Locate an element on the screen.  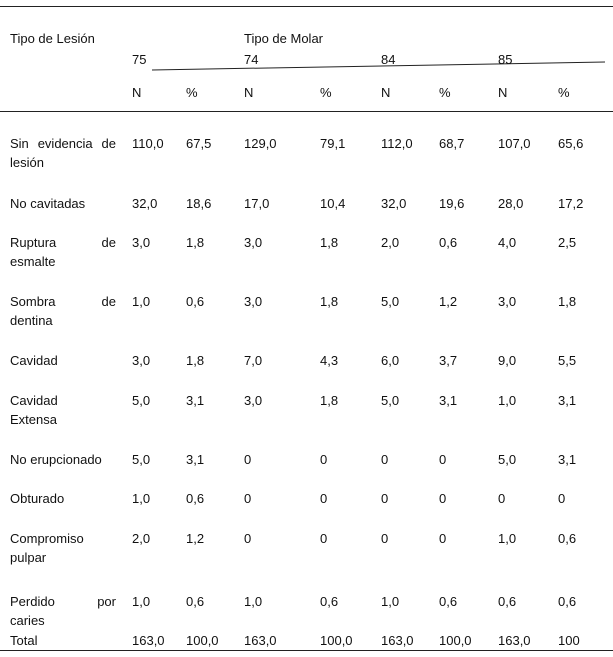
group-label: Tipo de Molar is located at coordinates (283, 38).